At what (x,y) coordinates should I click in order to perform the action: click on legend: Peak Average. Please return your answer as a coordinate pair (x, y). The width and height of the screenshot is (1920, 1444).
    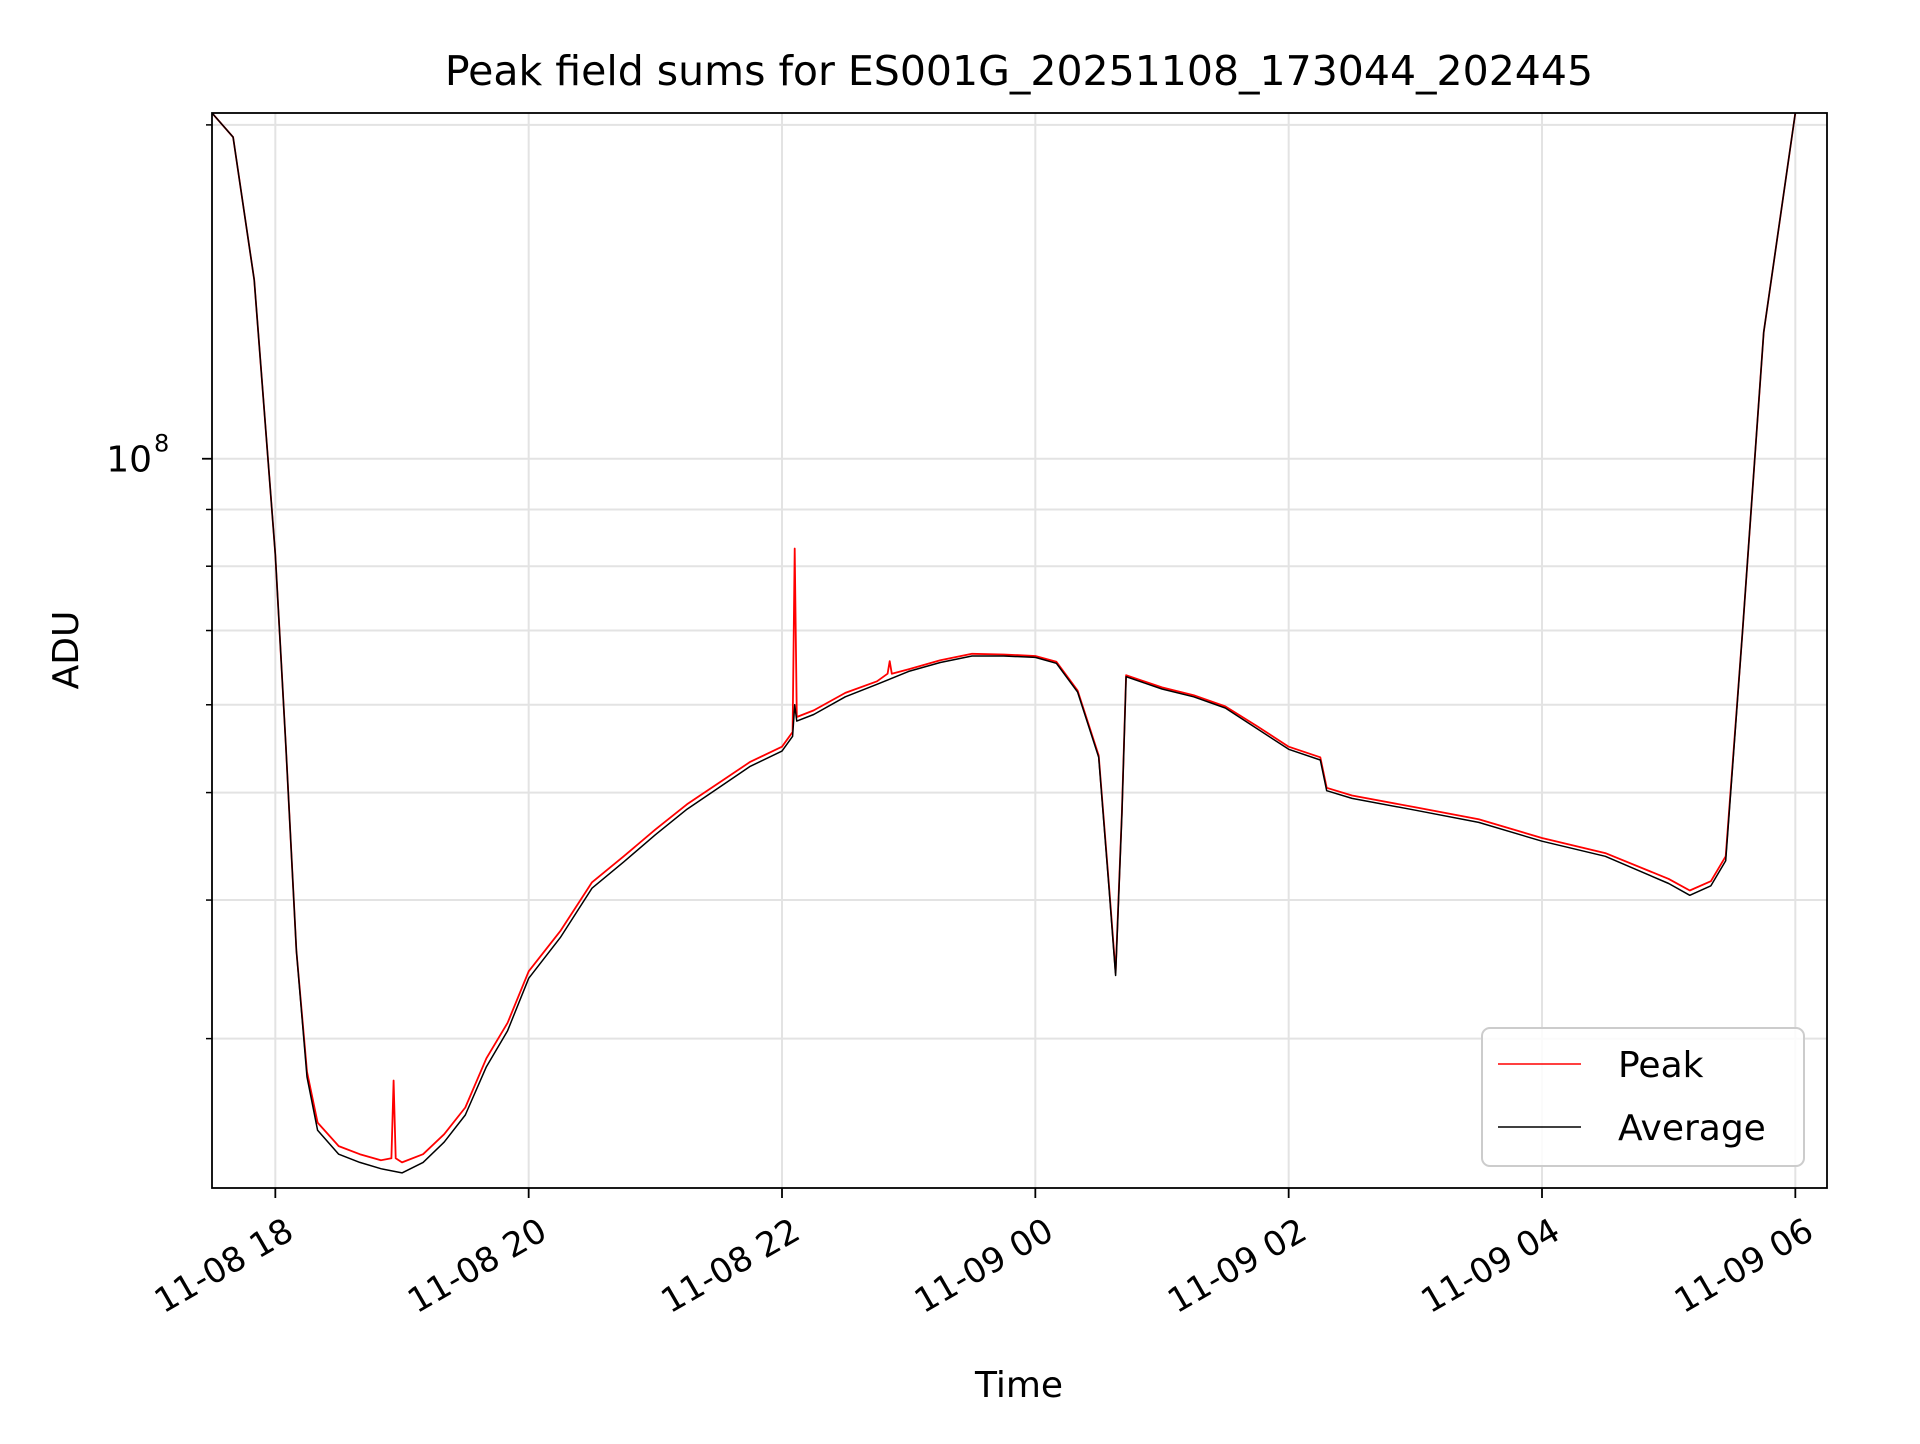
    Looking at the image, I should click on (1643, 1097).